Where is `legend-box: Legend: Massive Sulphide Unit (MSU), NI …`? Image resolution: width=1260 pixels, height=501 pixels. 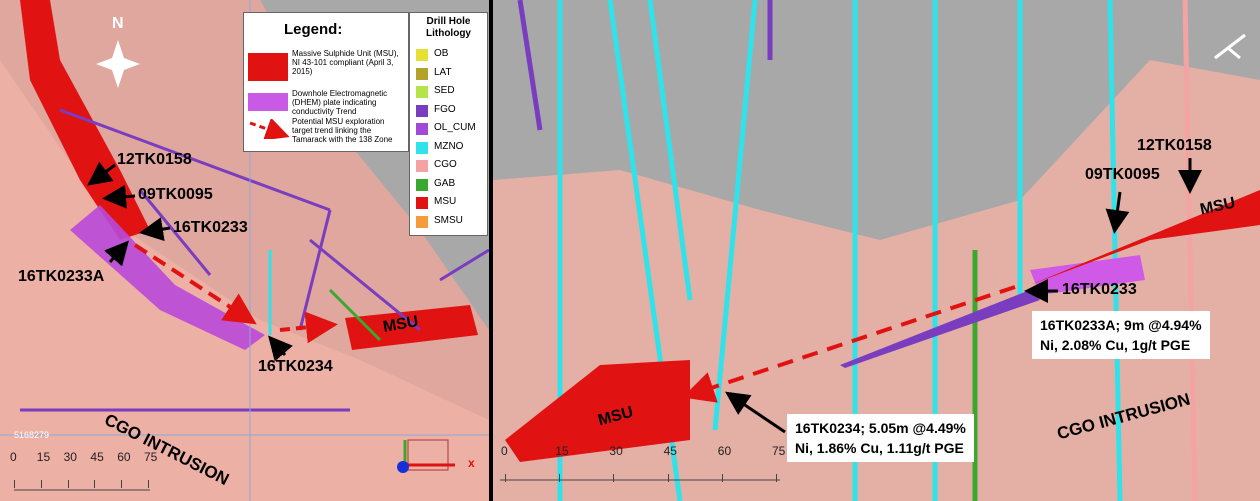 legend-box: Legend: Massive Sulphide Unit (MSU), NI … is located at coordinates (326, 82).